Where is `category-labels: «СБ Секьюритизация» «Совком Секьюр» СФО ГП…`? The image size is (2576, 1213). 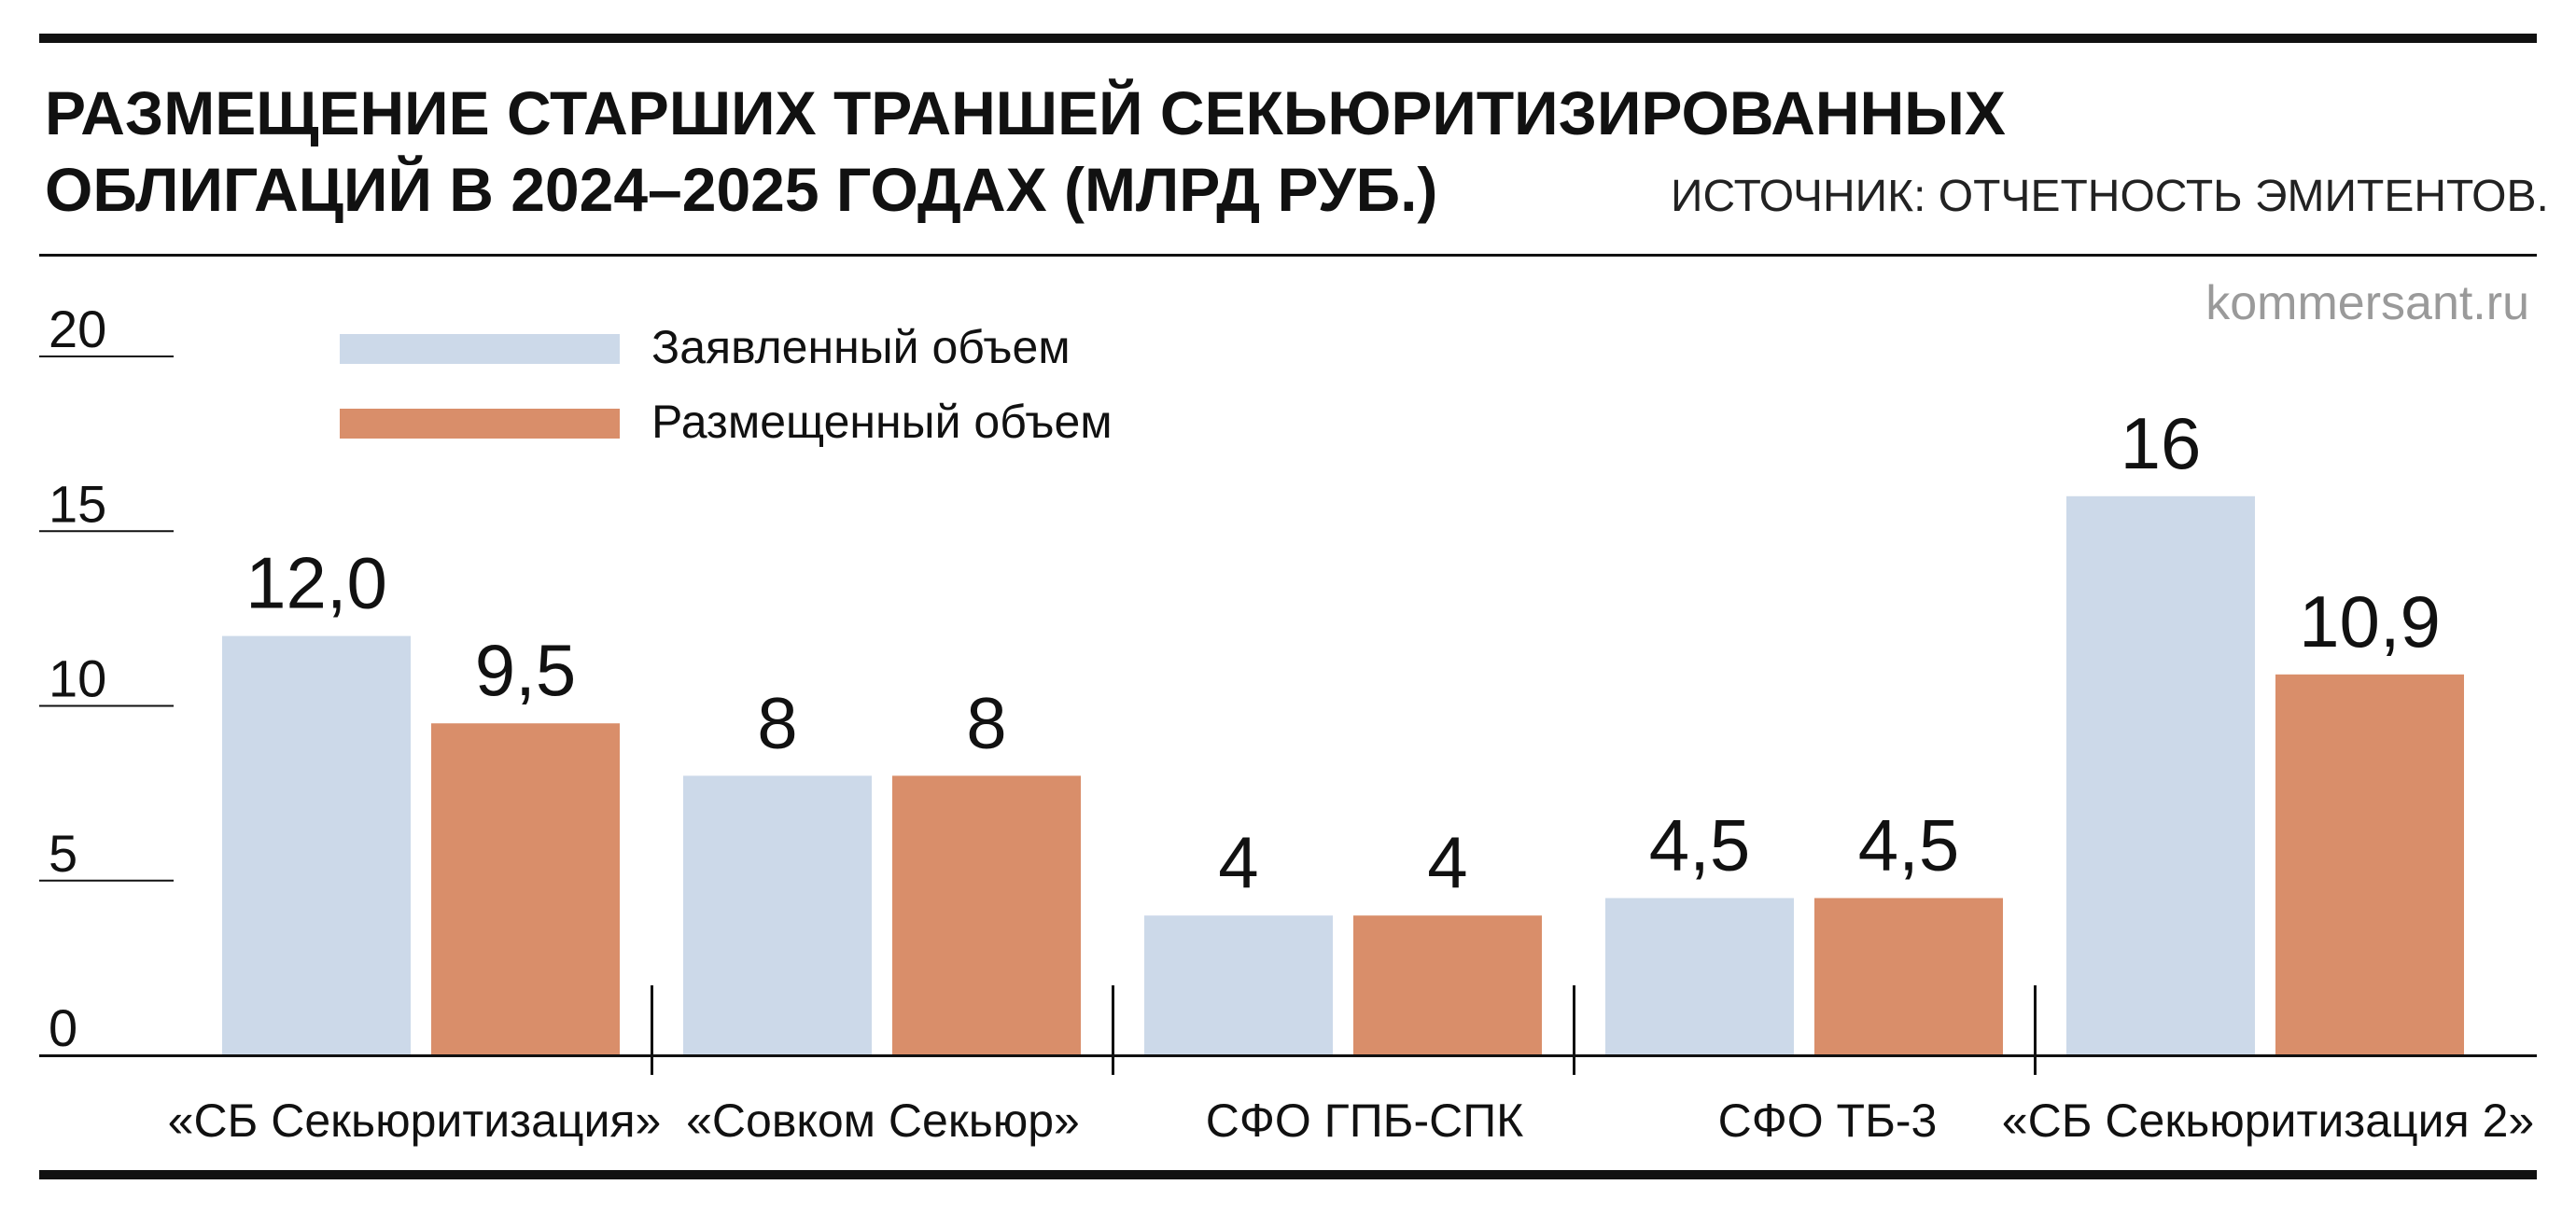 category-labels: «СБ Секьюритизация» «Совком Секьюр» СФО ГП… is located at coordinates (1351, 1120).